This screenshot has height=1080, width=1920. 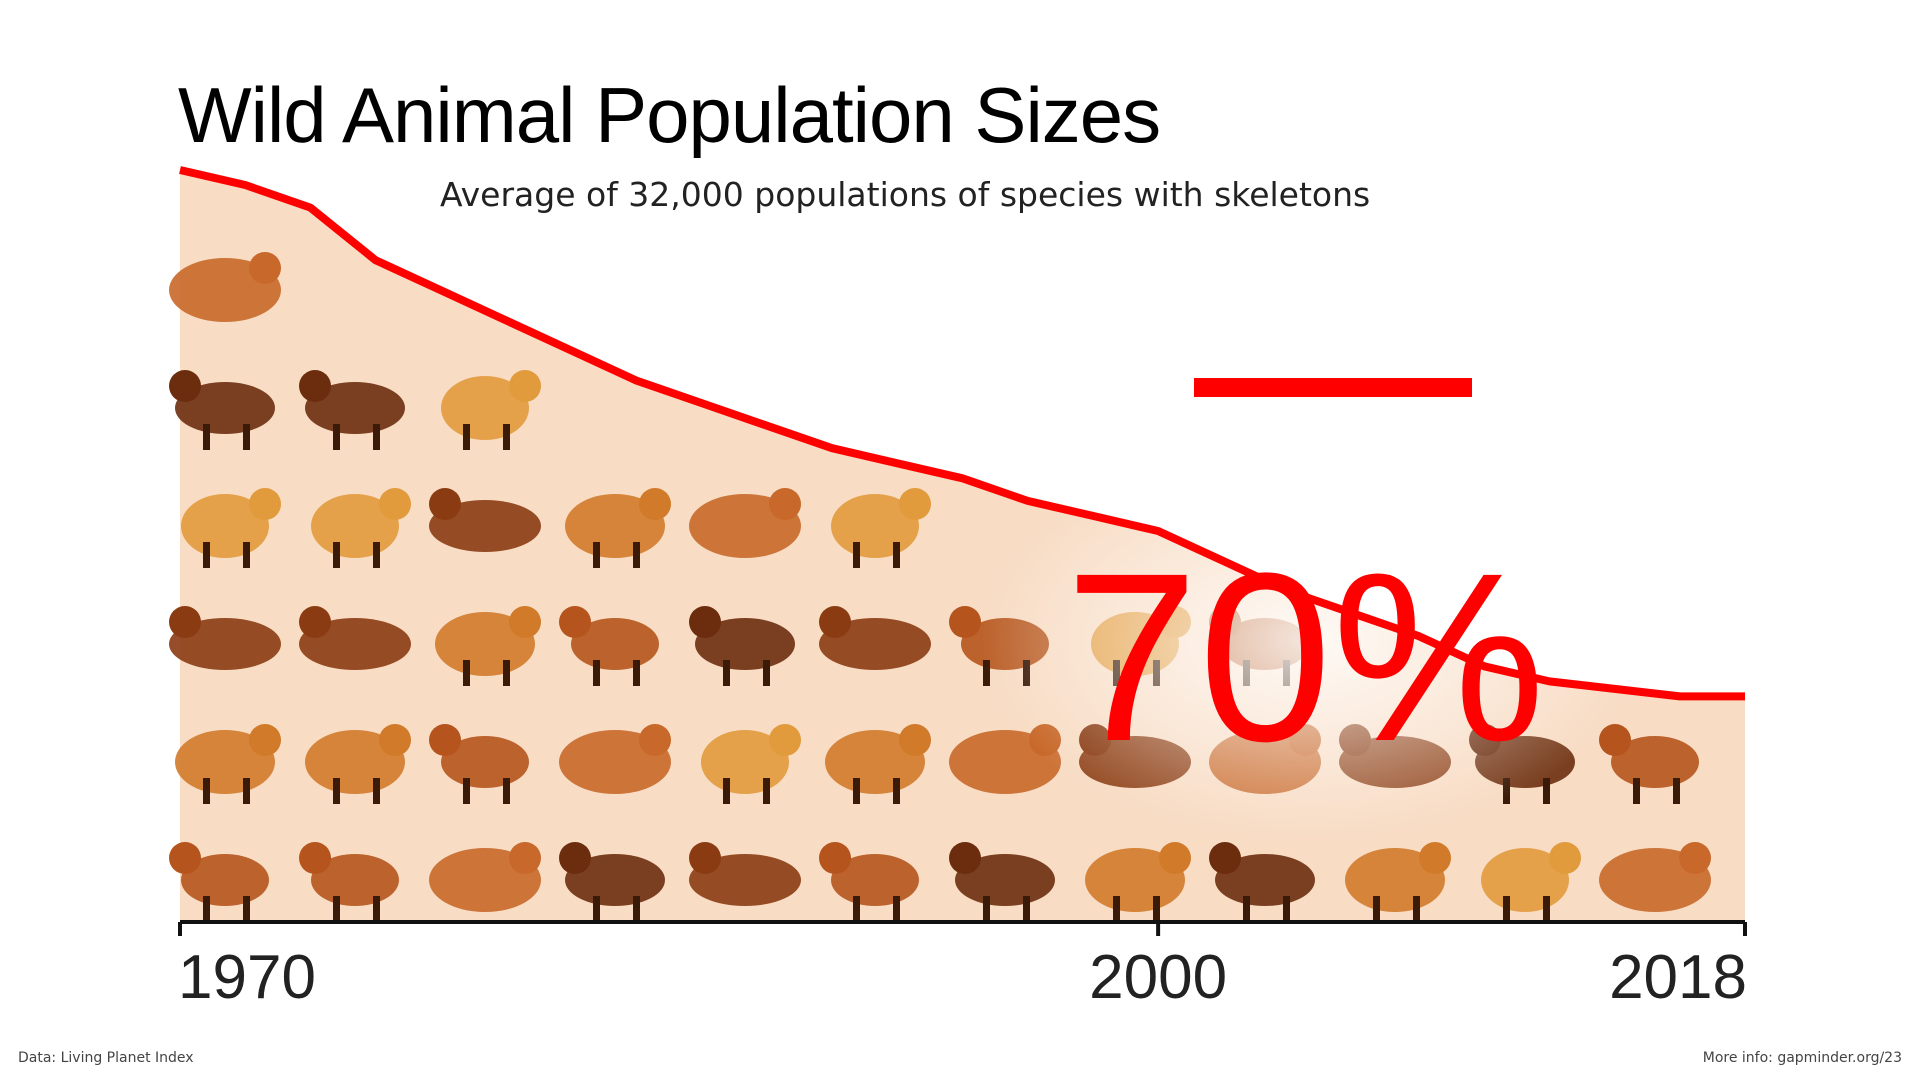 What do you see at coordinates (962, 928) in the screenshot?
I see `x-axis` at bounding box center [962, 928].